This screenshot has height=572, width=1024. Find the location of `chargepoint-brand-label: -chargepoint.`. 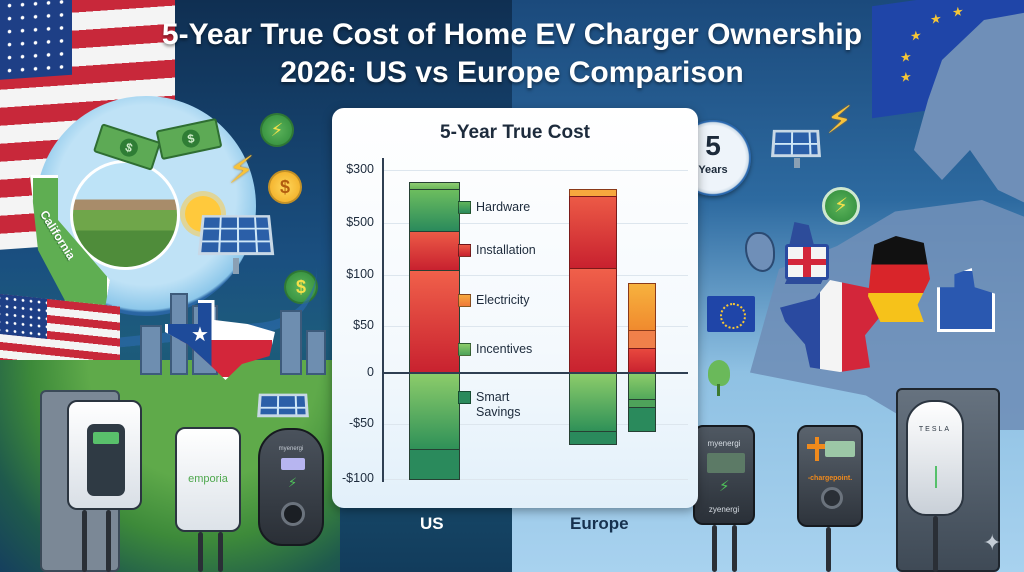

chargepoint-brand-label: -chargepoint. is located at coordinates (830, 478).